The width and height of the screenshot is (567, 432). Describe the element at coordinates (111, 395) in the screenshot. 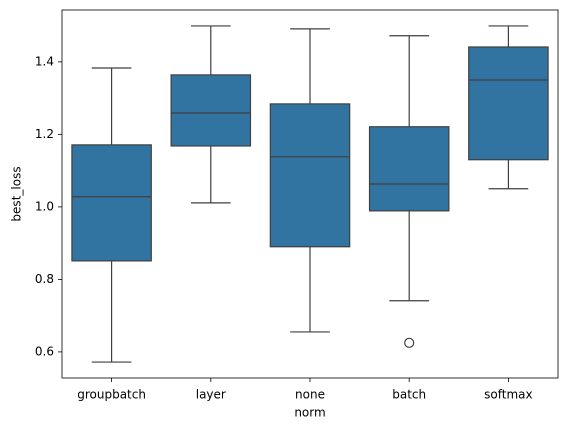

I see `x-tick-label: groupbatch` at that location.